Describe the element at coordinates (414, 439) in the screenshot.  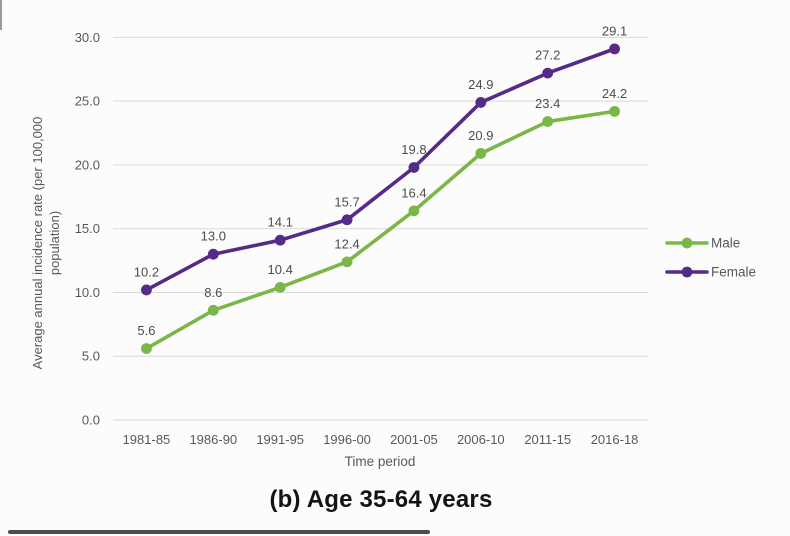
I see `x-tick-label: 2001-05` at that location.